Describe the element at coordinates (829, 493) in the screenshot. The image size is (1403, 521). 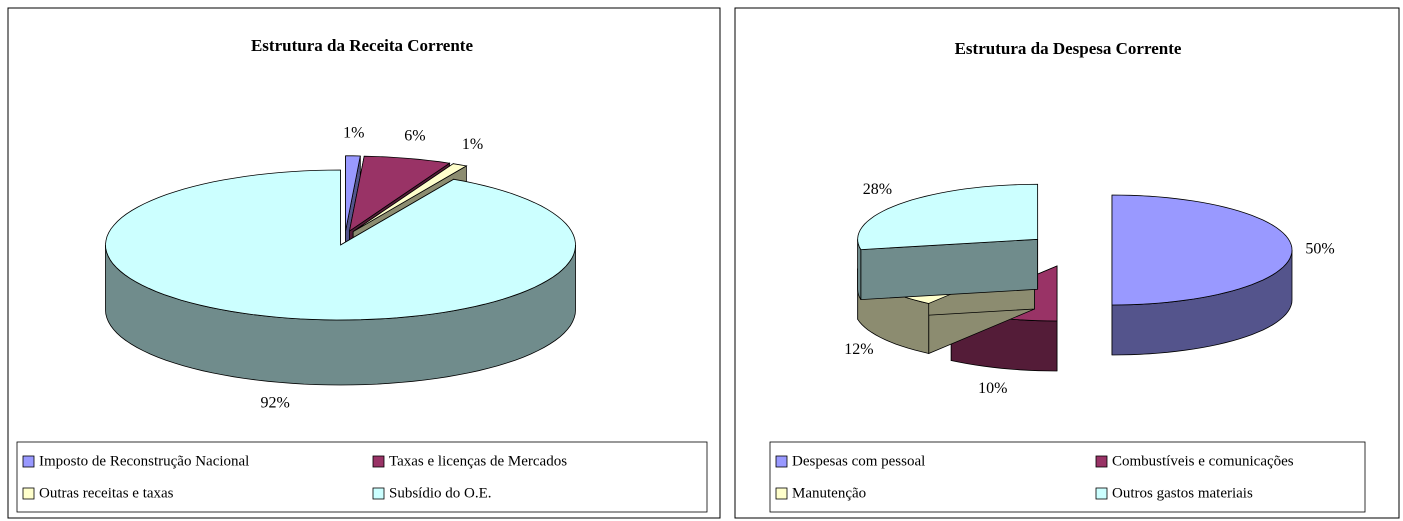
I see `legend-label: Manutenção` at that location.